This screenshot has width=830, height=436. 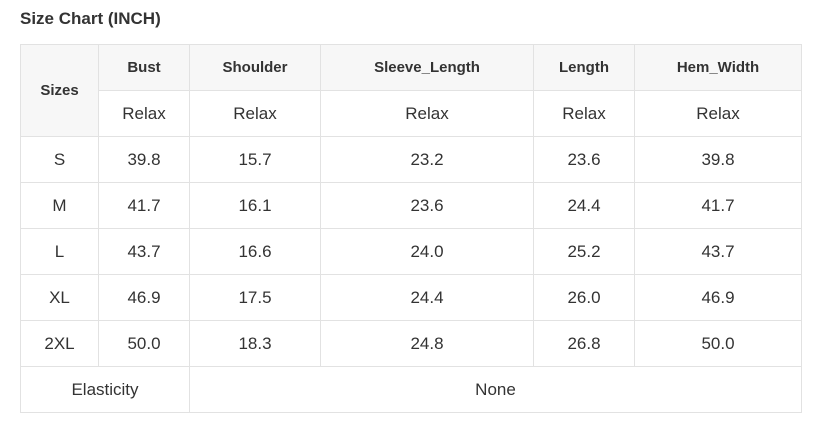 I want to click on value-cell: 16.6, so click(x=255, y=251).